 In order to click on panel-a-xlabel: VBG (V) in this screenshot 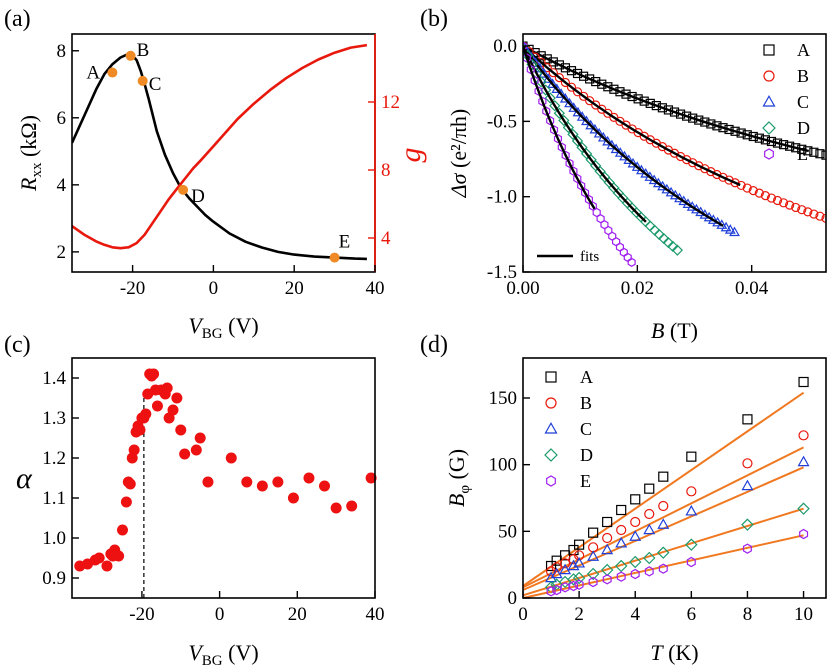, I will do `click(223, 327)`.